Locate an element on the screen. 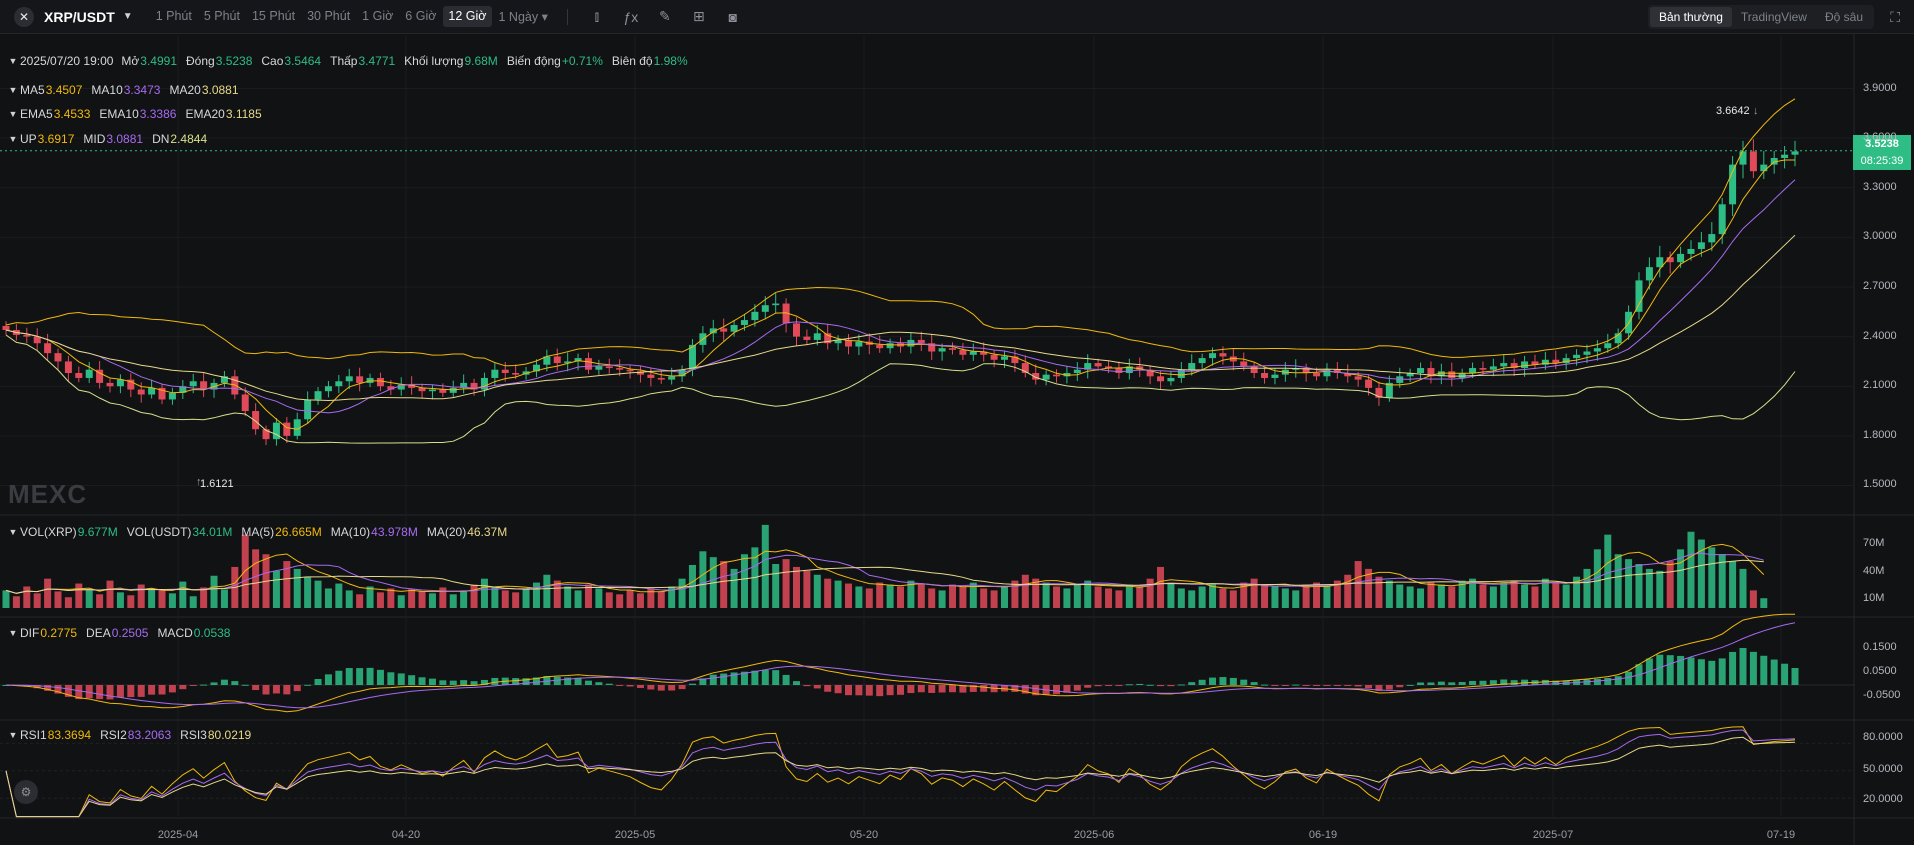 This screenshot has width=1914, height=845. dea-label: DEA is located at coordinates (98, 633).